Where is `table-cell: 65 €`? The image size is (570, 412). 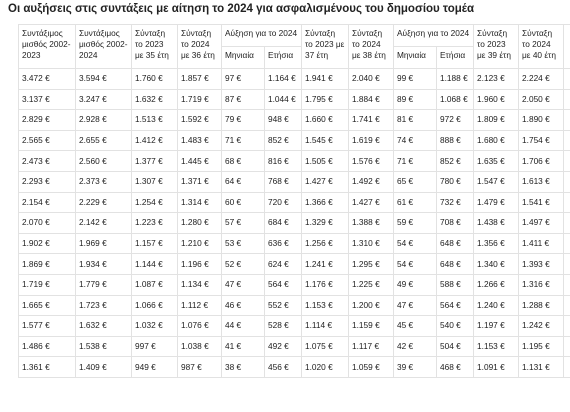
table-cell: 65 € is located at coordinates (415, 181).